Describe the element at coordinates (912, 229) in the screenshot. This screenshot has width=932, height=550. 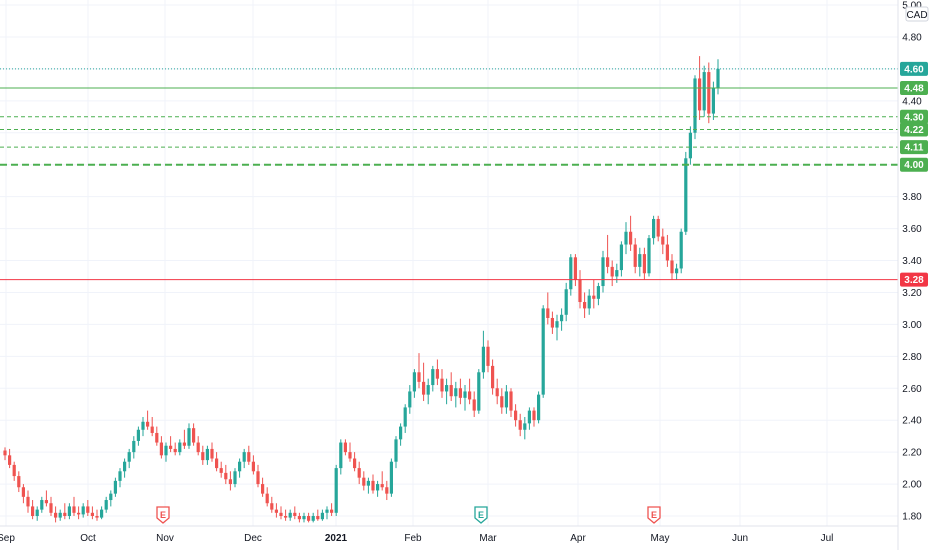
I see `y-tick-label: 3.60` at that location.